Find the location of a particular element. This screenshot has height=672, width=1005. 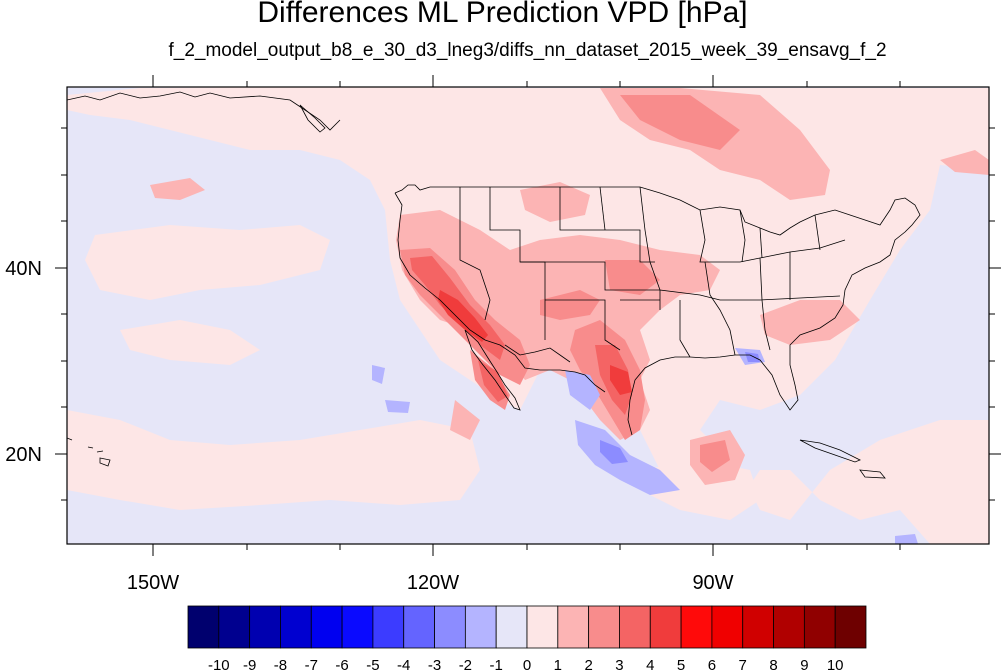

colorbar-label: -6 is located at coordinates (341, 664).